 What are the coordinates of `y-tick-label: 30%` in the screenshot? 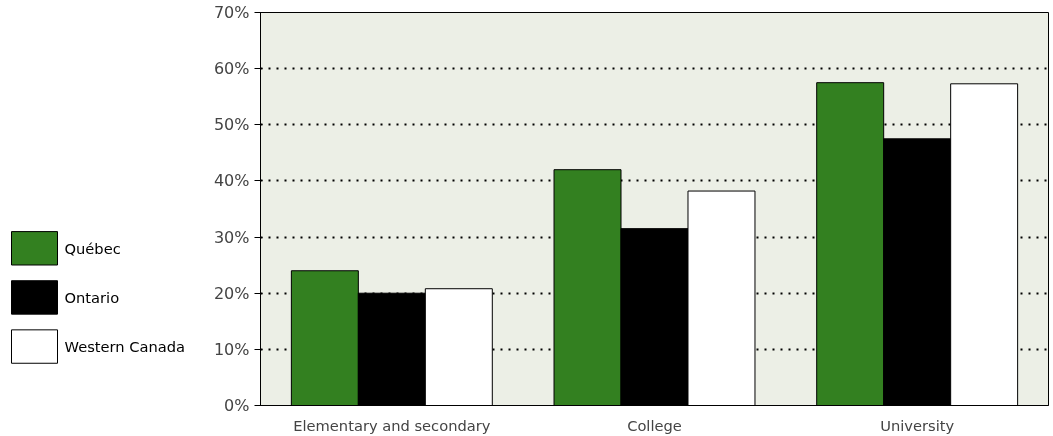 It's located at (231, 237).